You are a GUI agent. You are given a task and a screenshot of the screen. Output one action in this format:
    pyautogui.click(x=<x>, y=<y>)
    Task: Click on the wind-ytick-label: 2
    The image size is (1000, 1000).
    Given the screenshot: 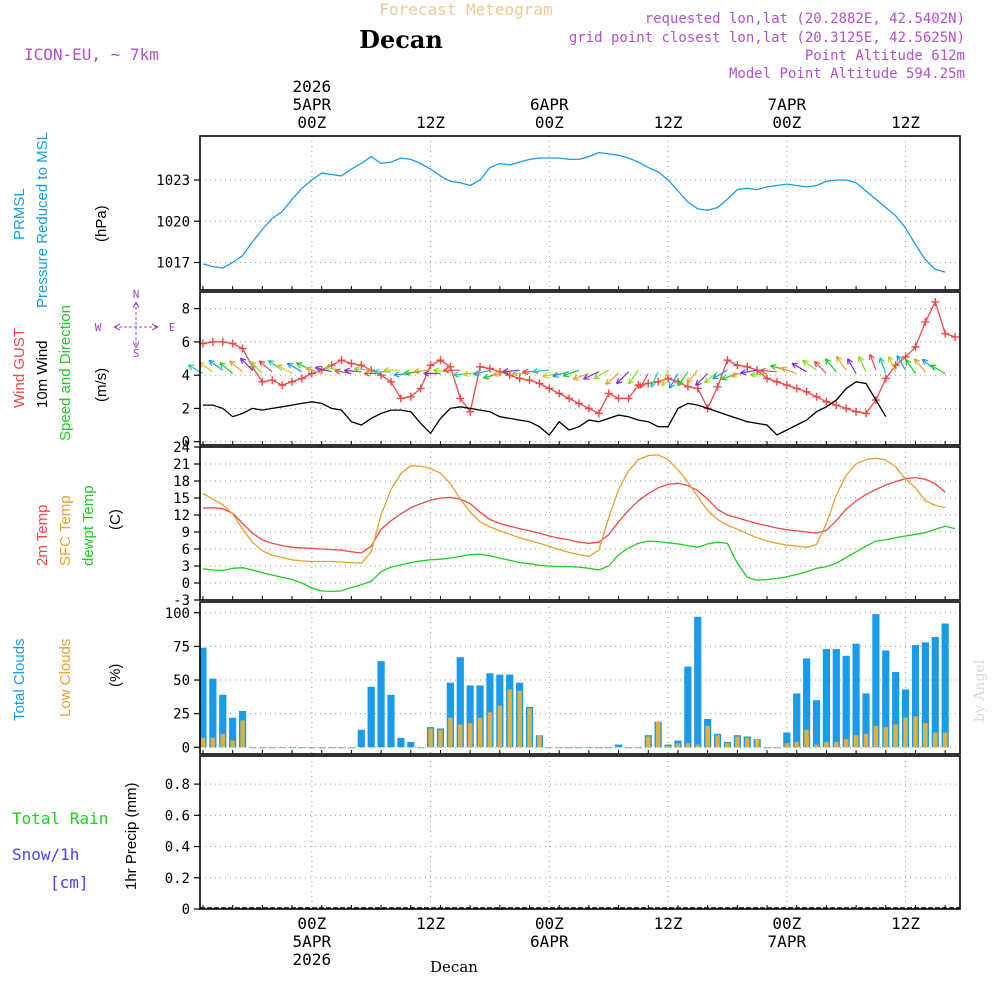 What is the action you would take?
    pyautogui.click(x=186, y=409)
    